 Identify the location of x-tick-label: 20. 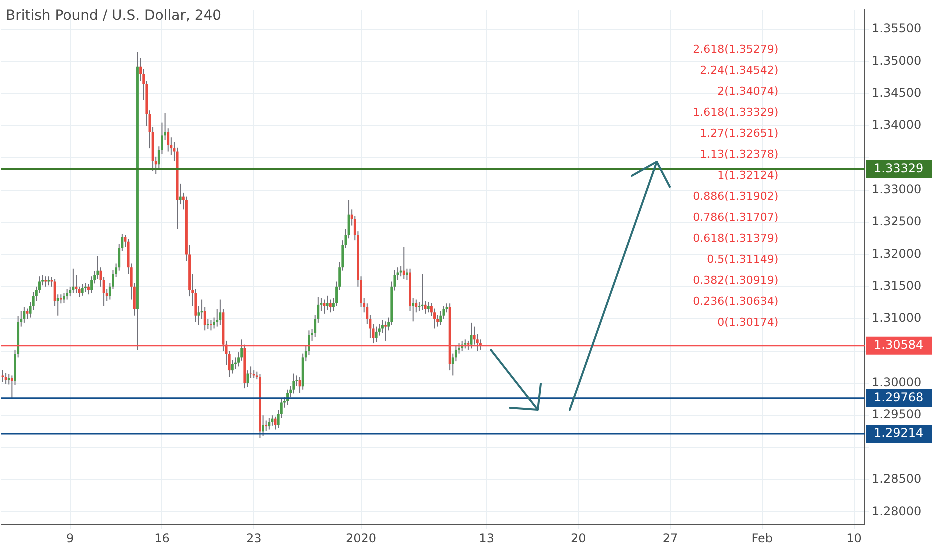
(578, 538).